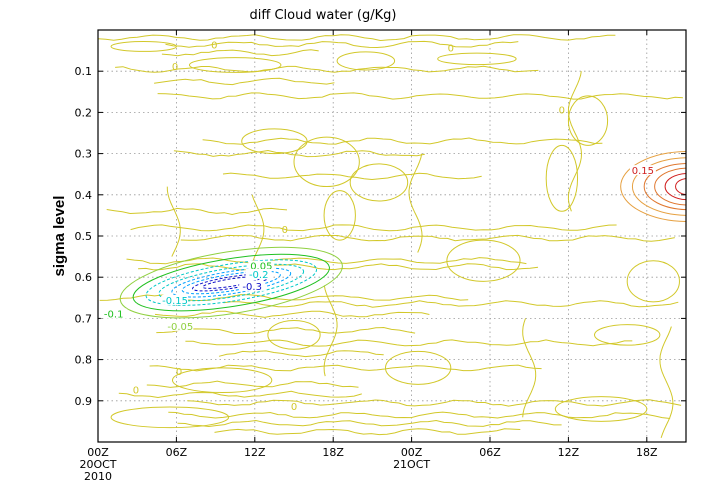 This screenshot has height=500, width=720. I want to click on y-tick-label: 0.1, so click(84, 71).